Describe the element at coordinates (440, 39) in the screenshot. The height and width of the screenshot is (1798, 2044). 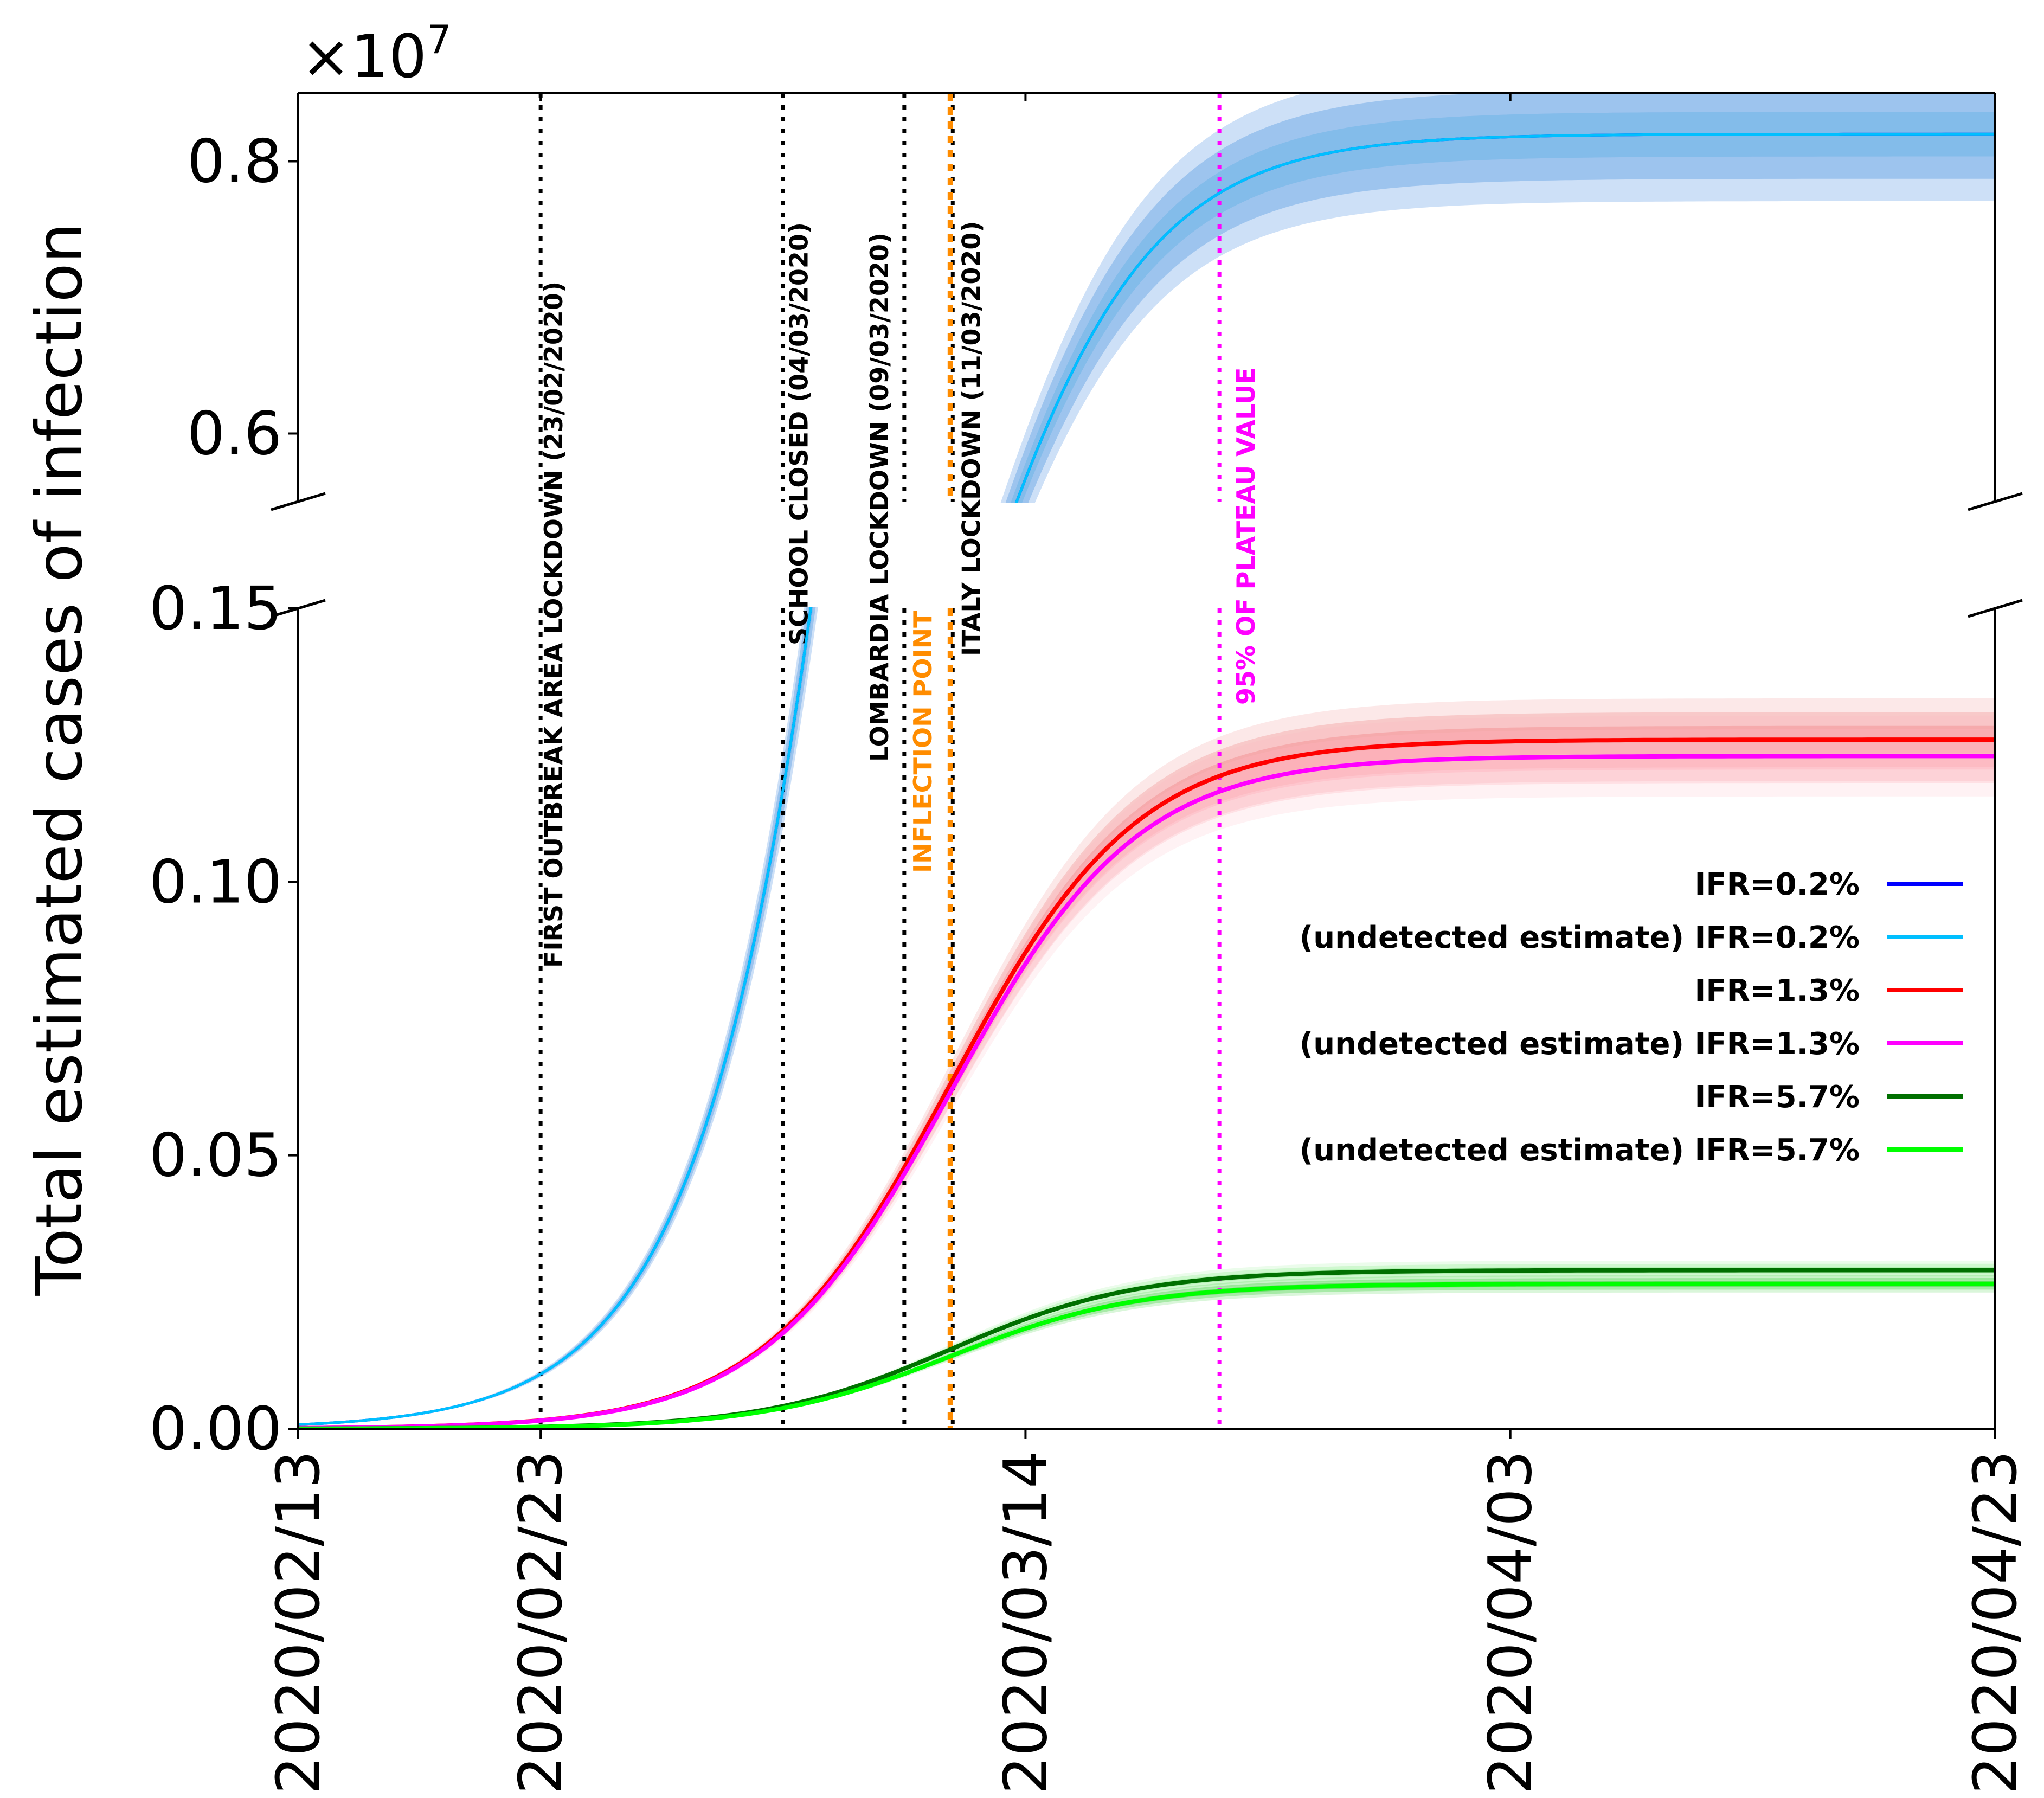
I see `y-multiplier-exponent: 7` at that location.